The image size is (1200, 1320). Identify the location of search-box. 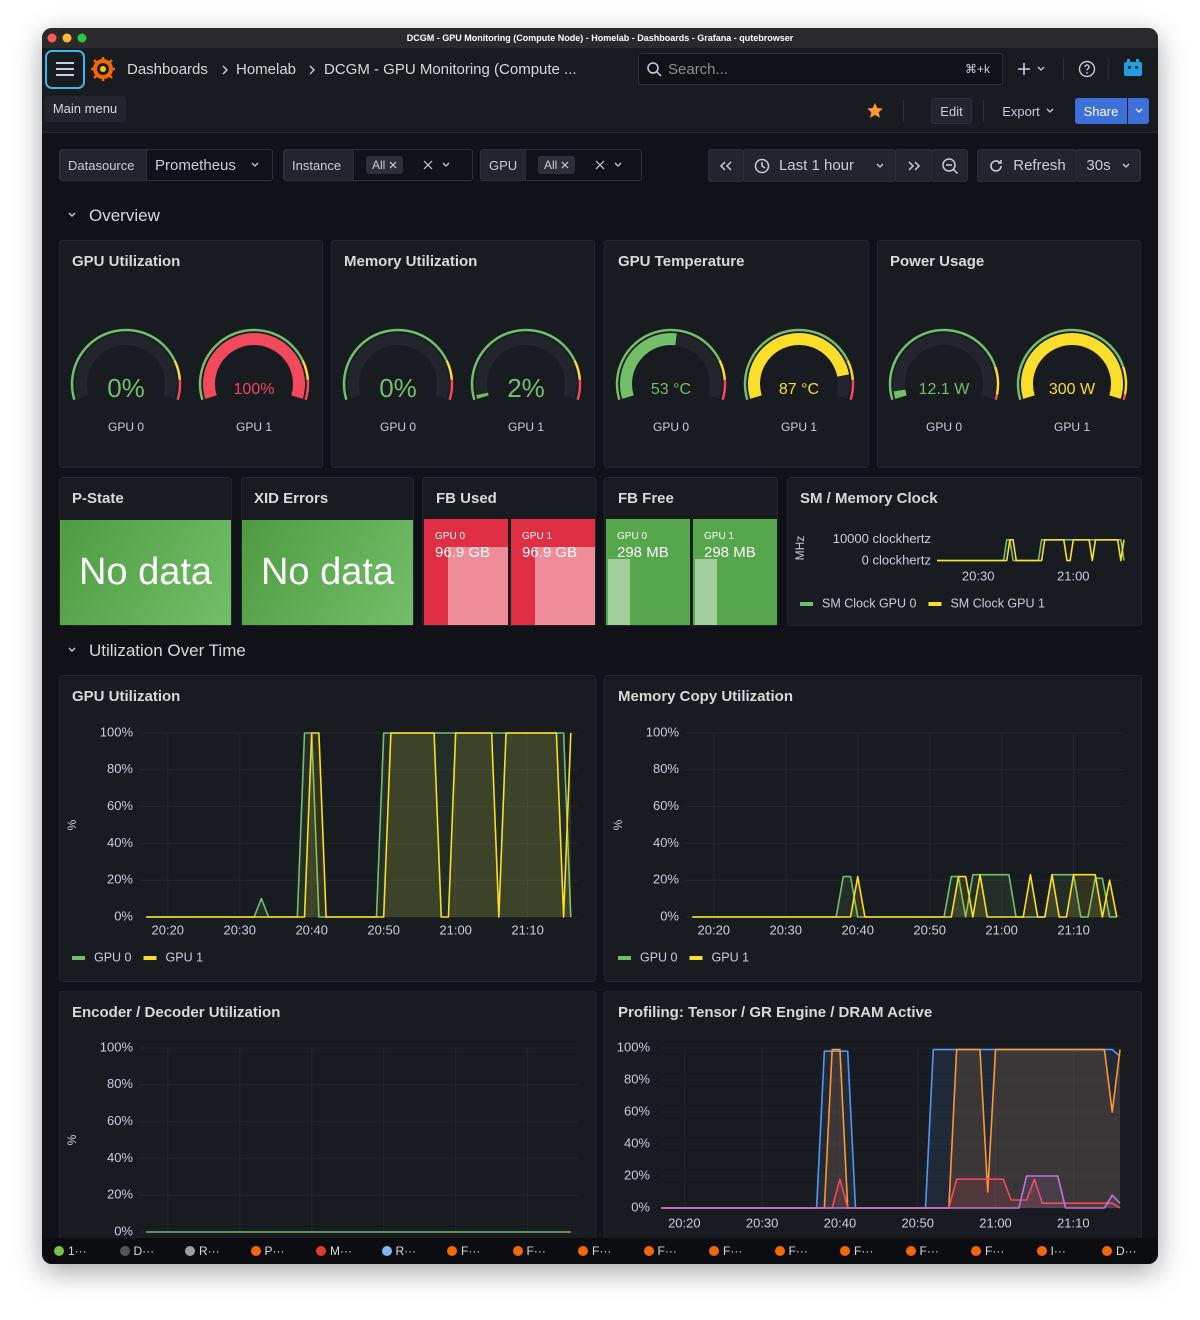
(820, 69).